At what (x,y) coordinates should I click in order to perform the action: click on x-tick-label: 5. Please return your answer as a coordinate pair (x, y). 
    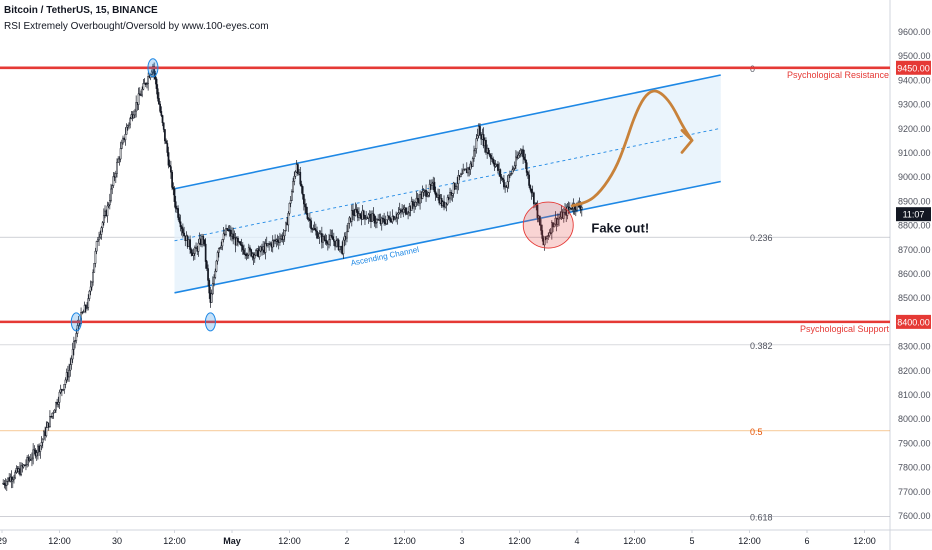
    Looking at the image, I should click on (691, 541).